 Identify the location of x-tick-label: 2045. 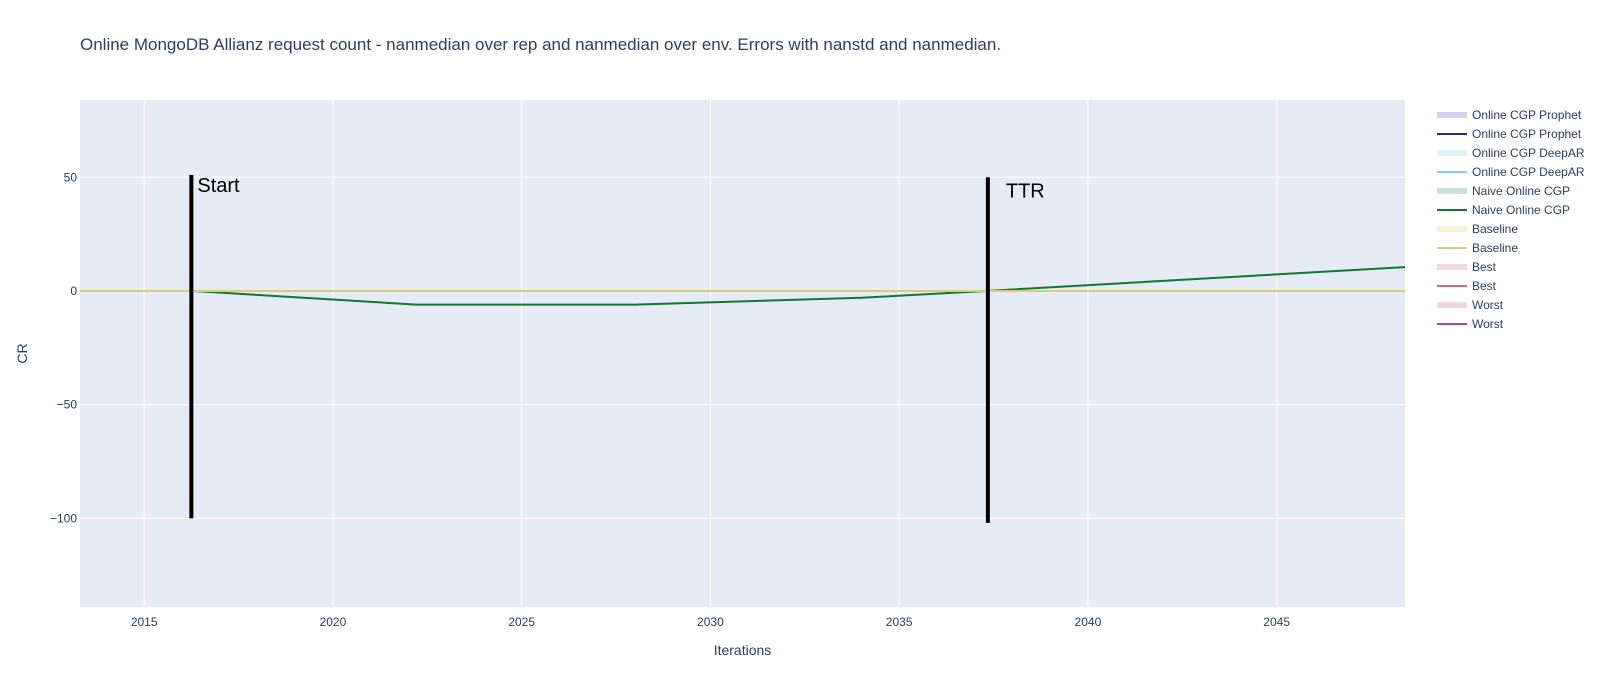
(1276, 622).